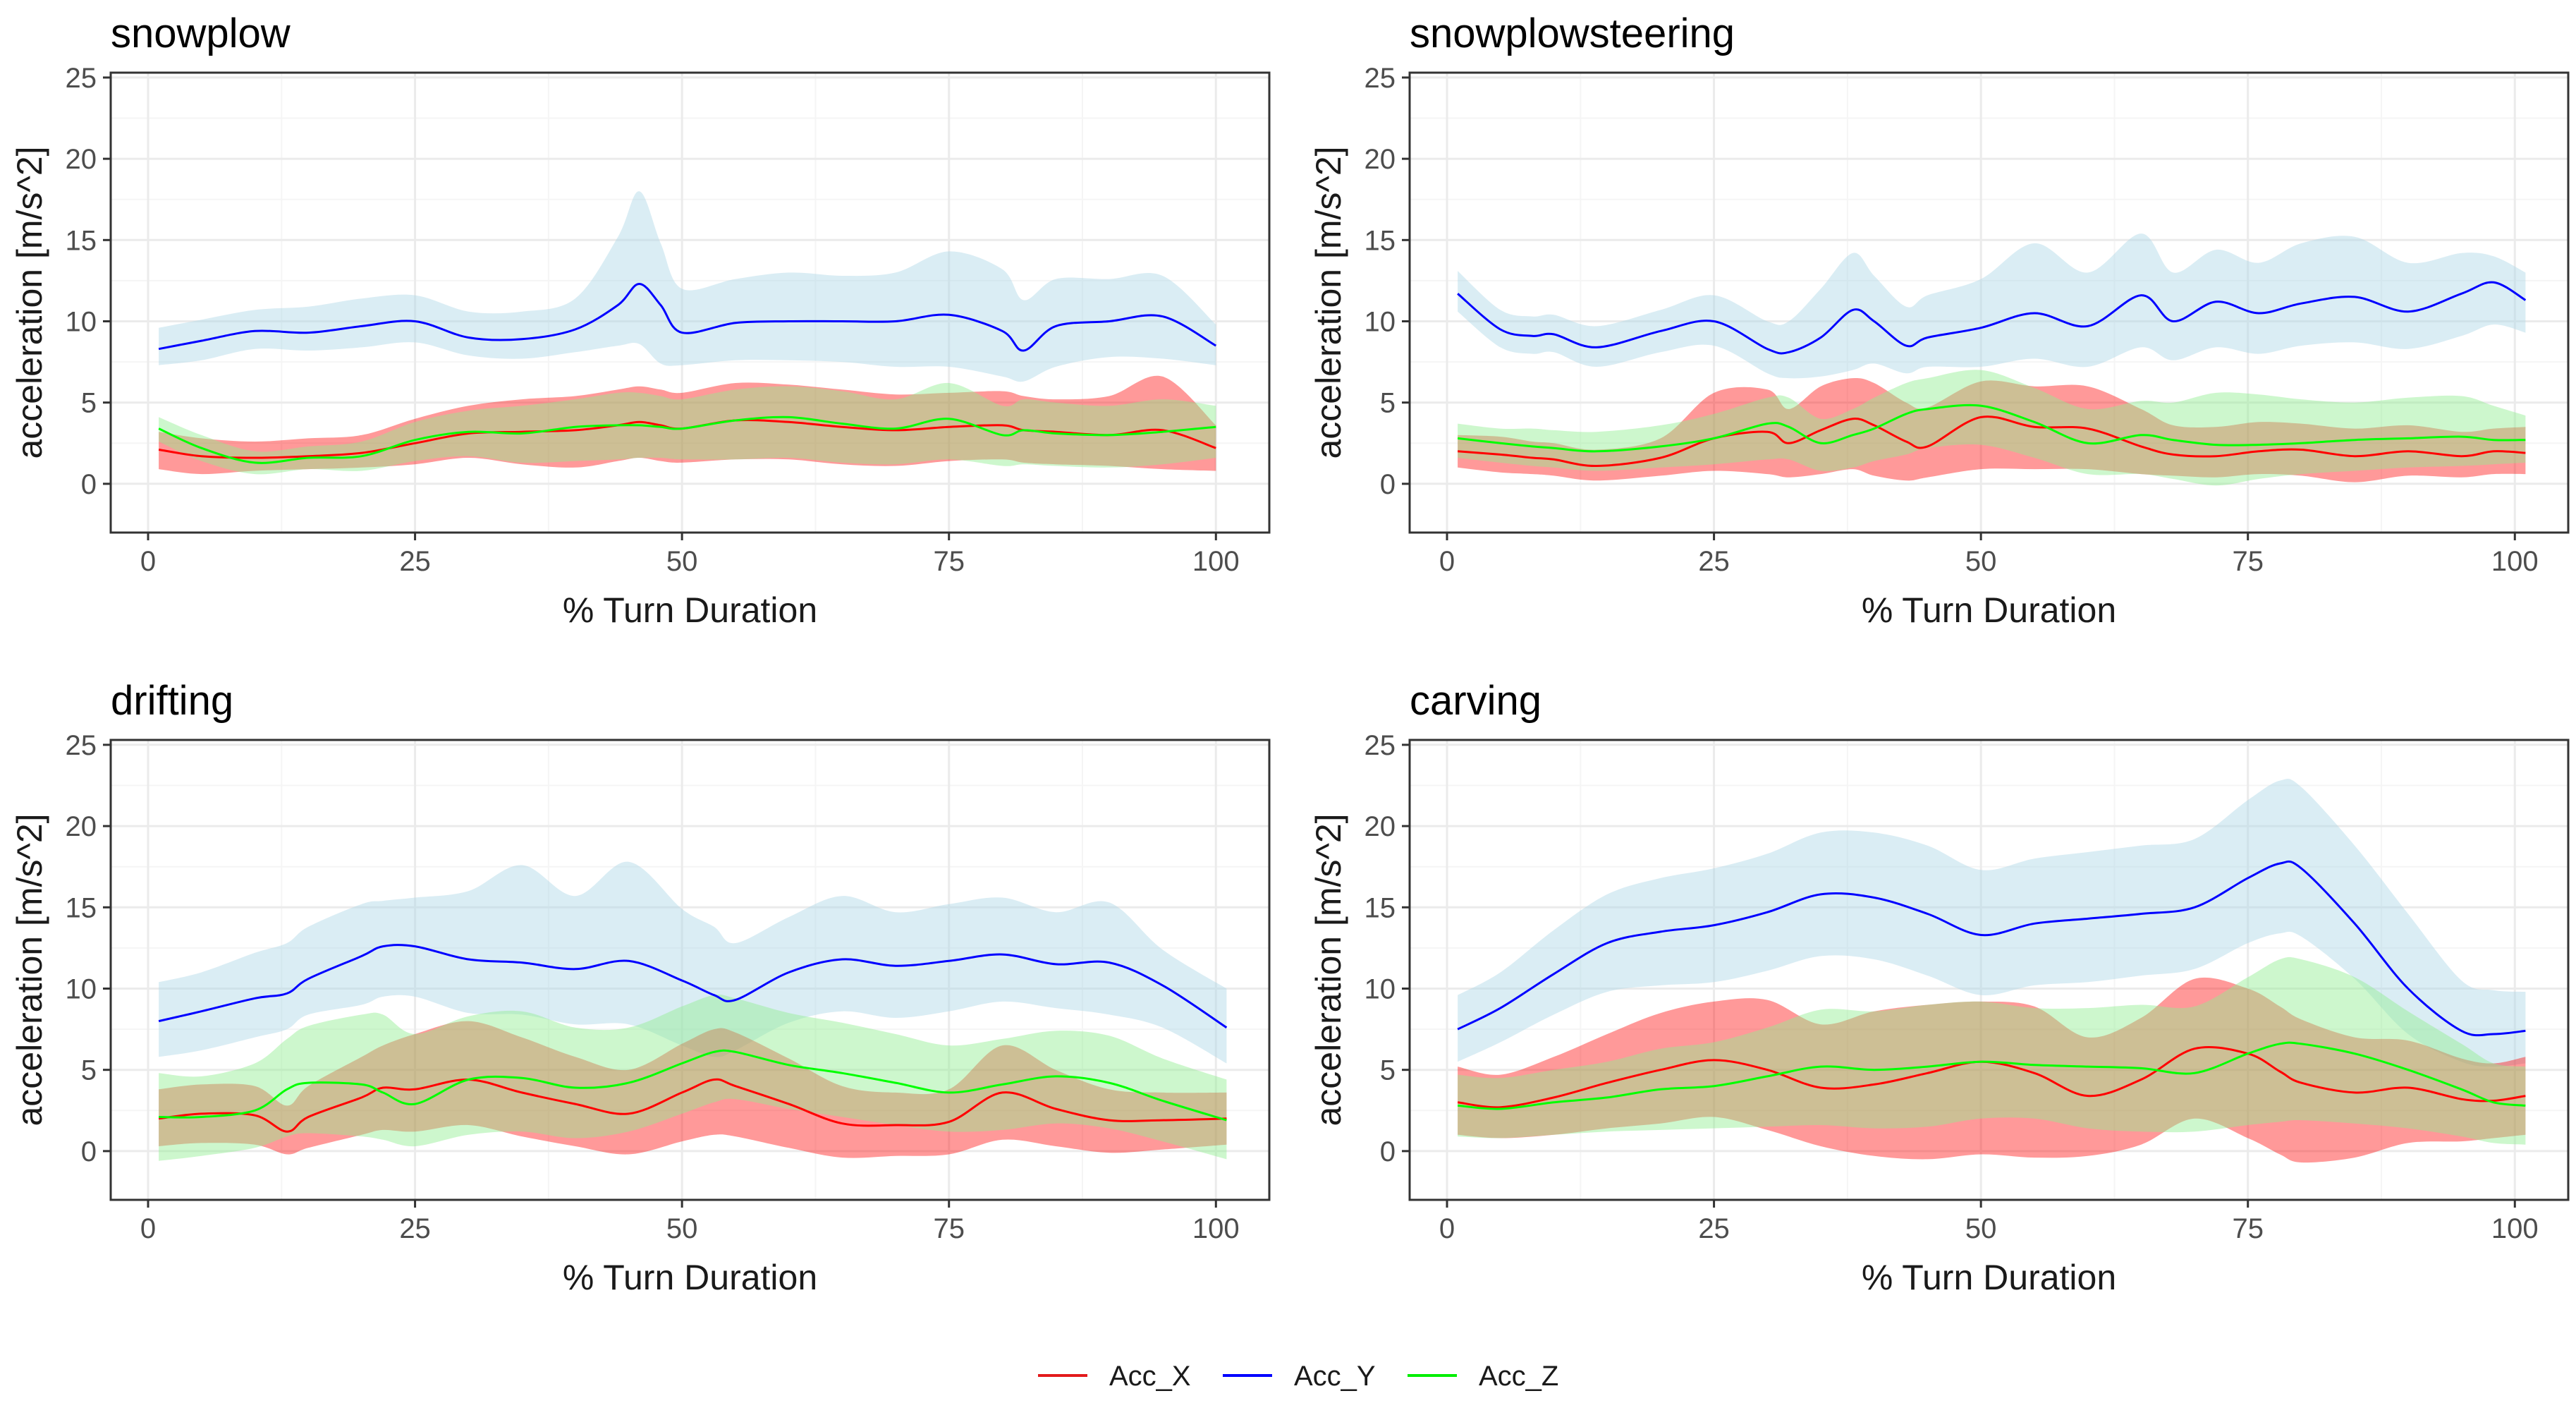 This screenshot has width=2576, height=1403. I want to click on legend-label: Acc_Z, so click(1519, 1376).